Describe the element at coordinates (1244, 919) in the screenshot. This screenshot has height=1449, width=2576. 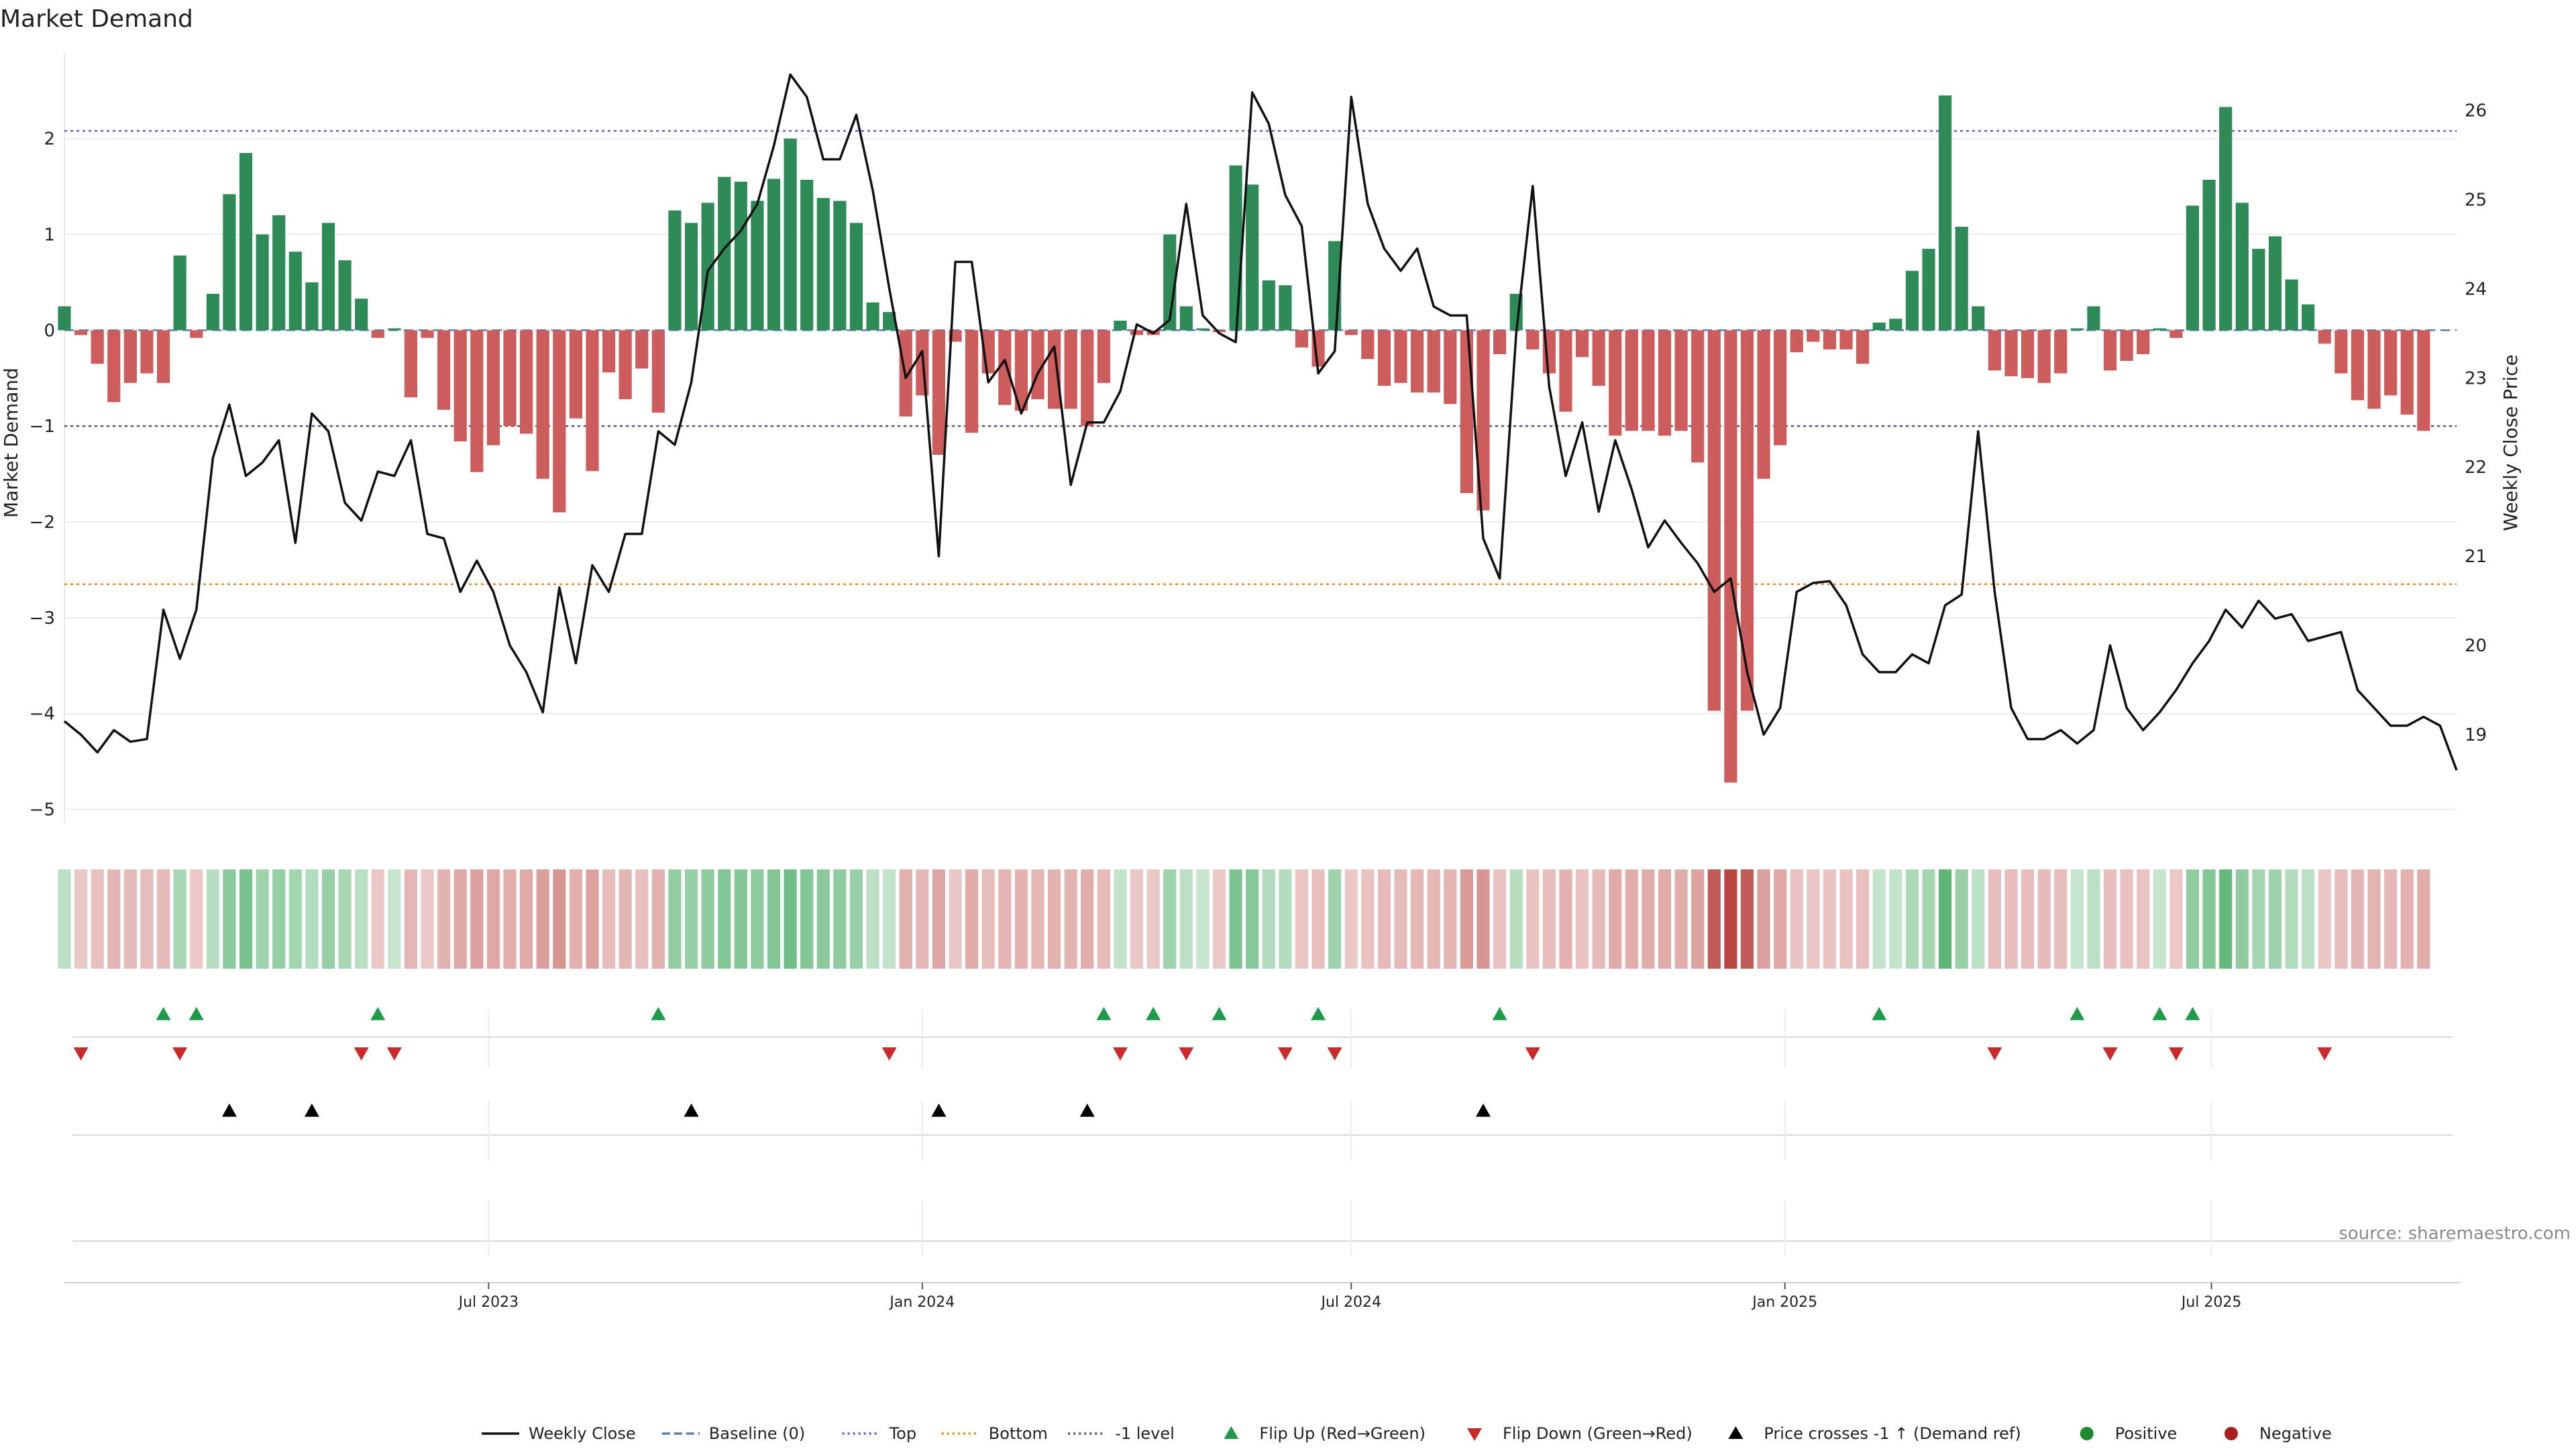
I see `demand-heat-strip` at that location.